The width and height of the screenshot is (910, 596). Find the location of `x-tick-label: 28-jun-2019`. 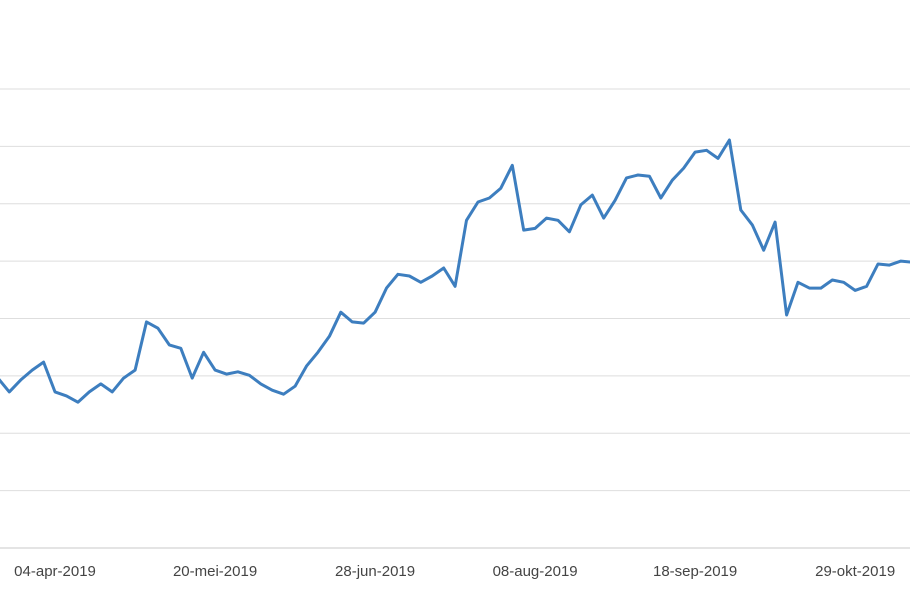

x-tick-label: 28-jun-2019 is located at coordinates (375, 571).